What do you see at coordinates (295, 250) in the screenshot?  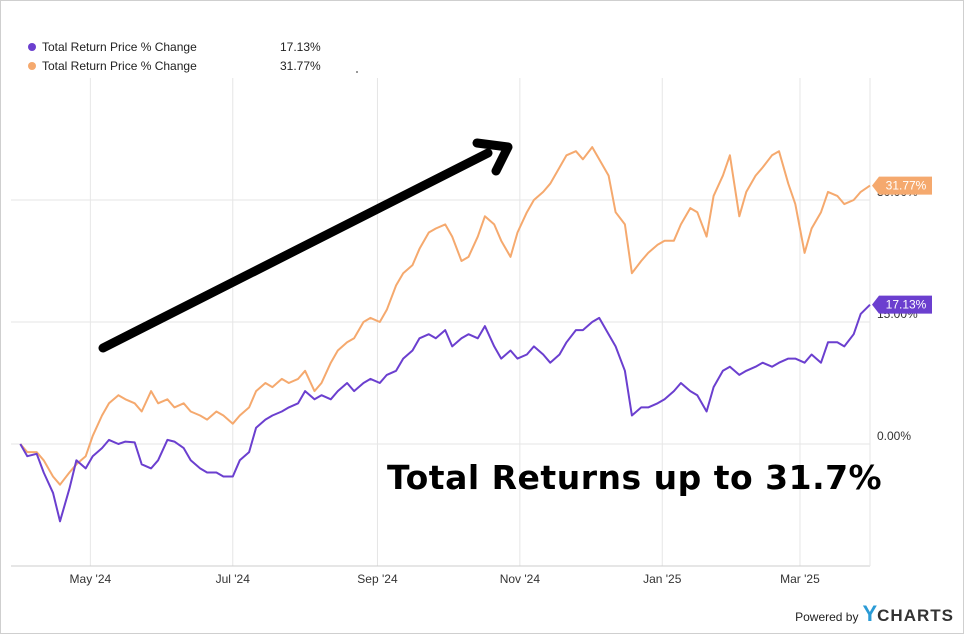 I see `arrow-shaft` at bounding box center [295, 250].